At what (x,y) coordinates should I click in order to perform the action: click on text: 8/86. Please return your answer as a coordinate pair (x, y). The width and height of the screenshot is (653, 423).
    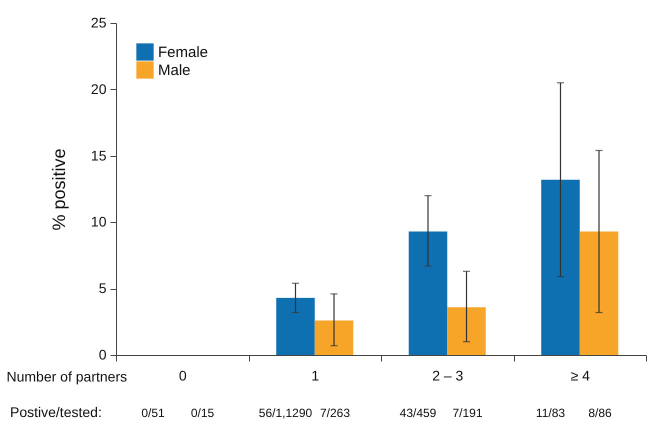
    Looking at the image, I should click on (600, 413).